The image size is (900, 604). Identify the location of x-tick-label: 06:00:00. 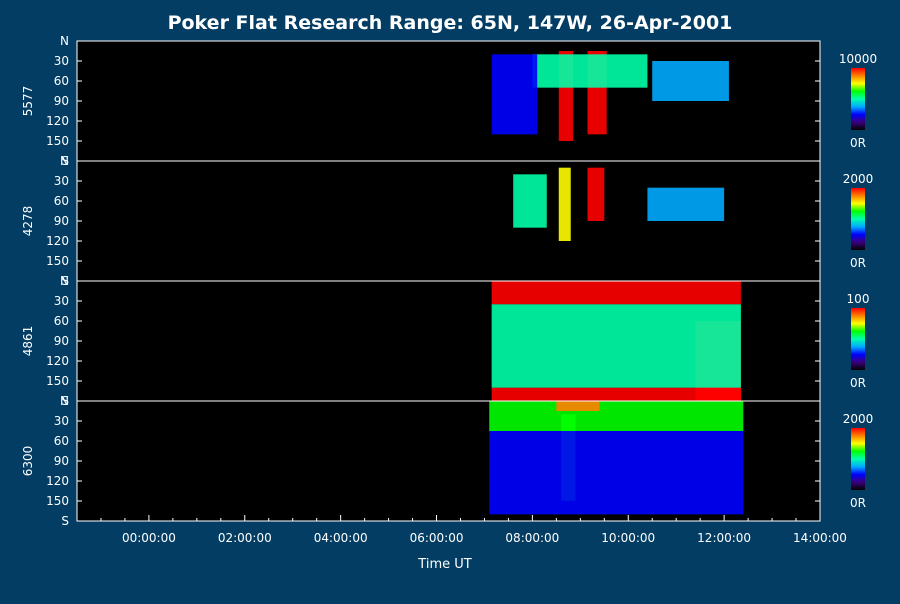
(437, 538).